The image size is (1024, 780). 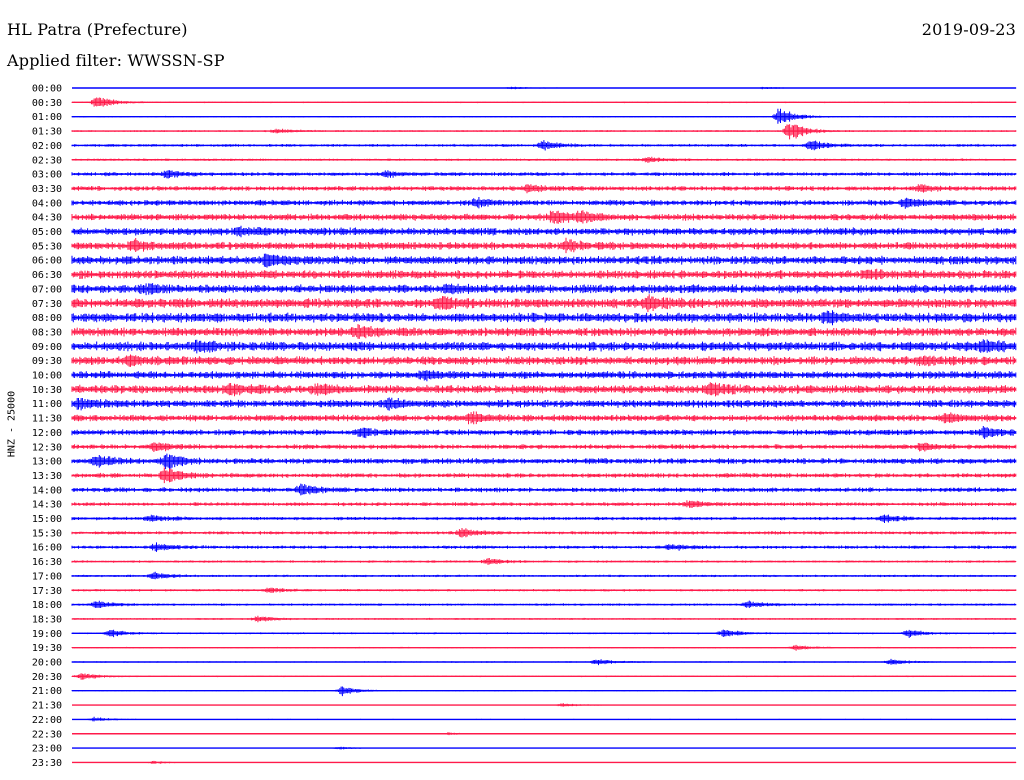 What do you see at coordinates (47, 734) in the screenshot?
I see `time-tick-label: 22:30` at bounding box center [47, 734].